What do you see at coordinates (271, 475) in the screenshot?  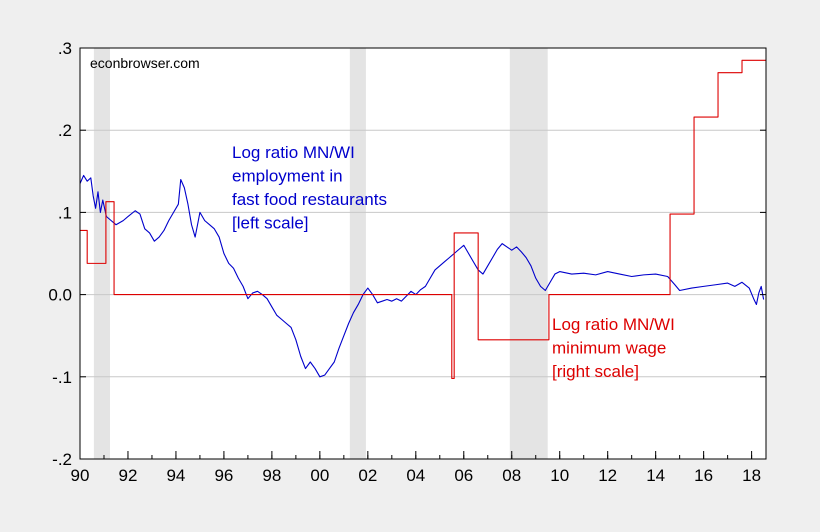 I see `x-tick-label: 98` at bounding box center [271, 475].